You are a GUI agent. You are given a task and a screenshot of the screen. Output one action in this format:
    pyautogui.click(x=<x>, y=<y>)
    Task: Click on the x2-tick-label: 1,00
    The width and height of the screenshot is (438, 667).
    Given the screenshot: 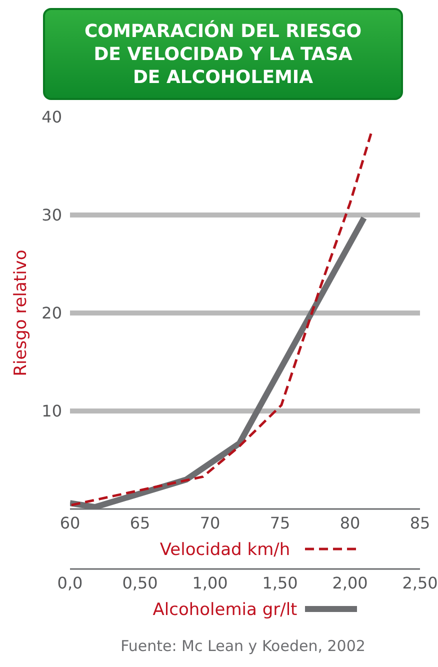 What is the action you would take?
    pyautogui.click(x=210, y=582)
    